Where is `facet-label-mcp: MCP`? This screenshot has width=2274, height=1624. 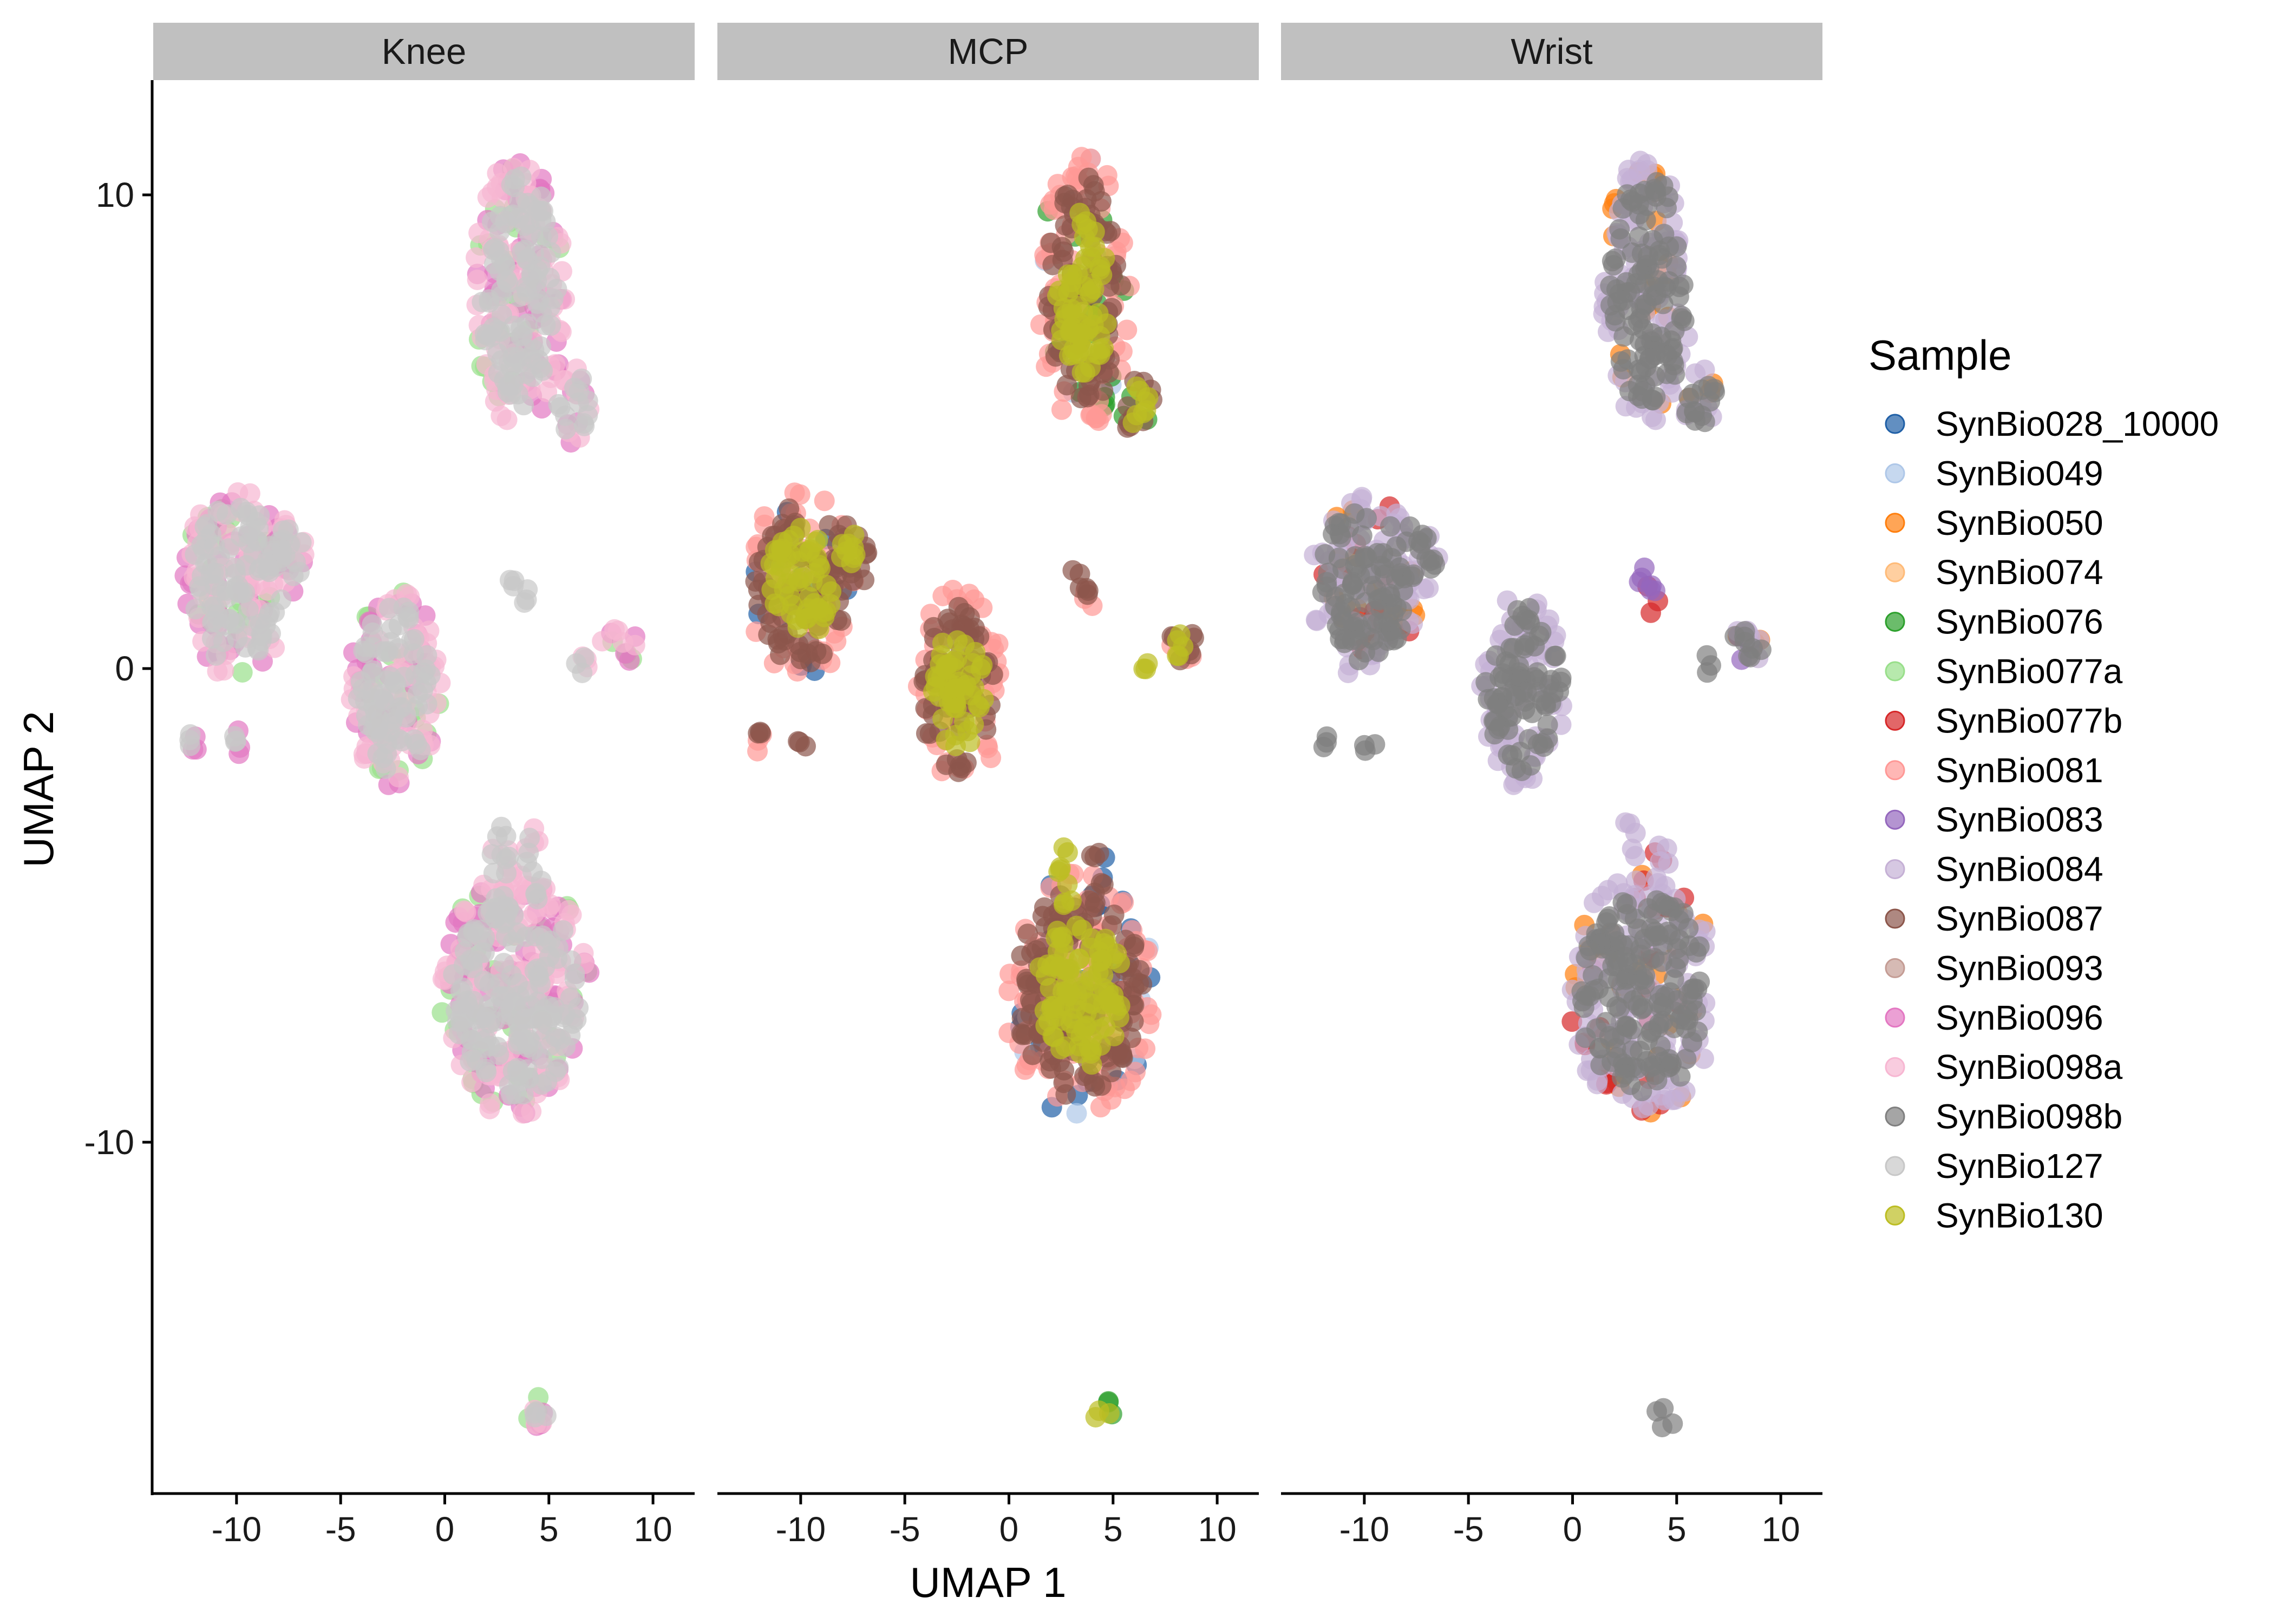
facet-label-mcp: MCP is located at coordinates (989, 51).